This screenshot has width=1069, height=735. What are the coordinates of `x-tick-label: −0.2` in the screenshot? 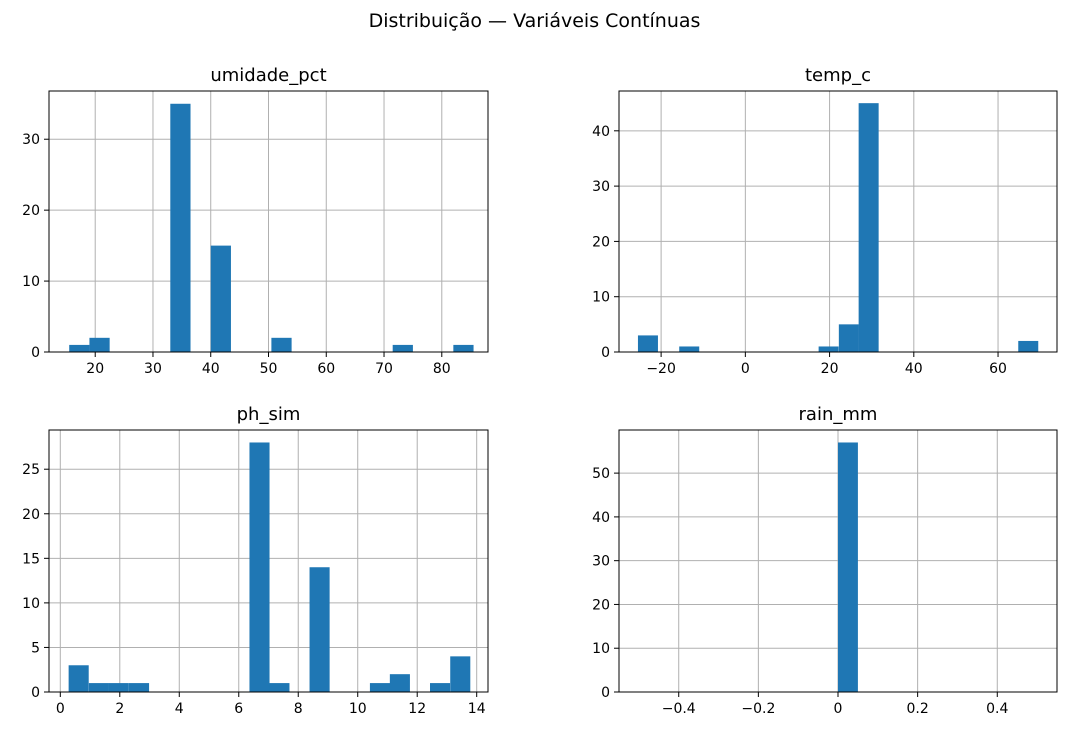 It's located at (758, 709).